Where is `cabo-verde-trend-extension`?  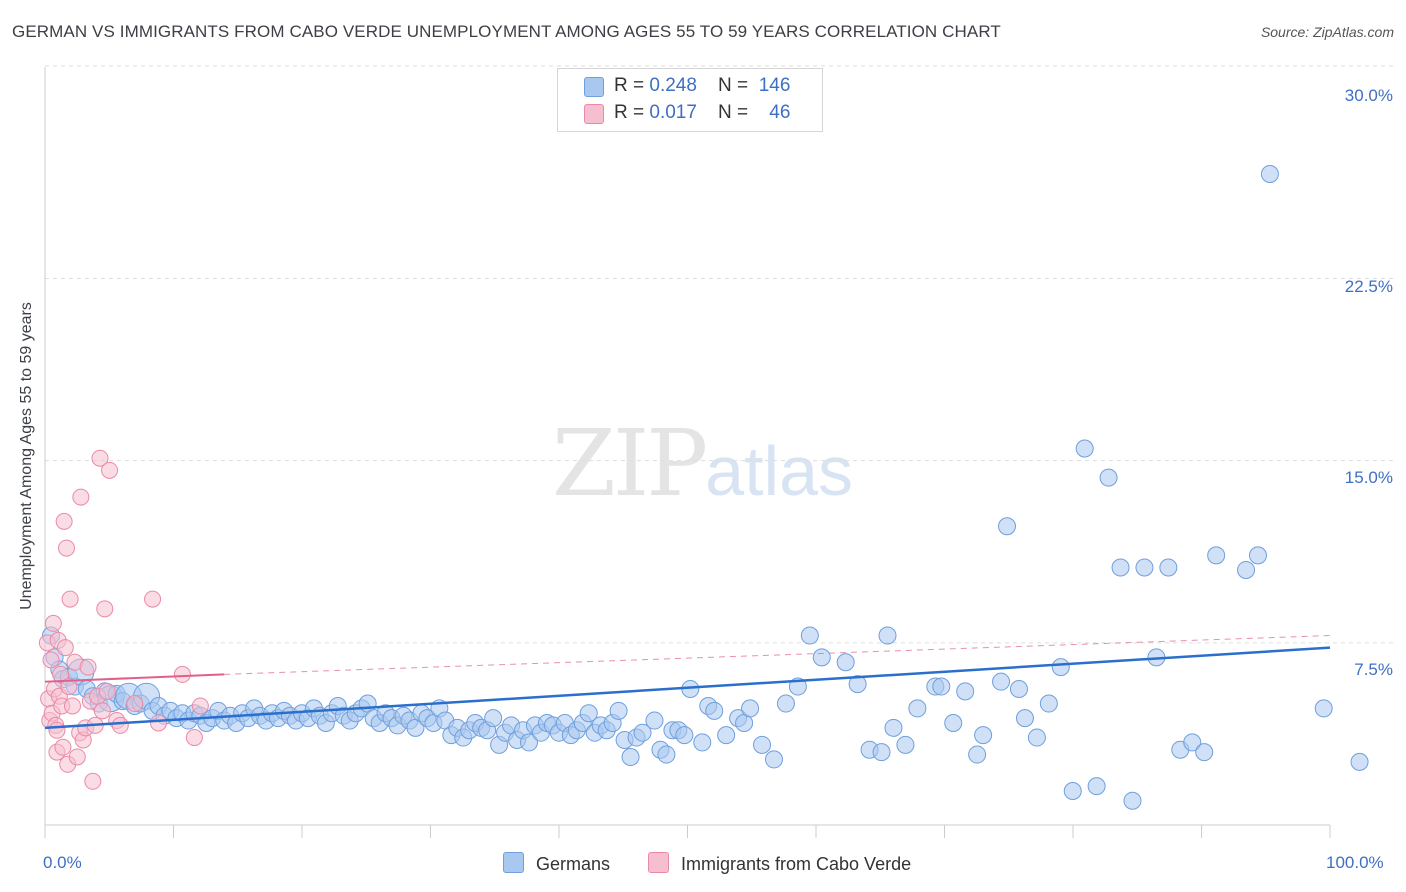 cabo-verde-trend-extension is located at coordinates (777, 655).